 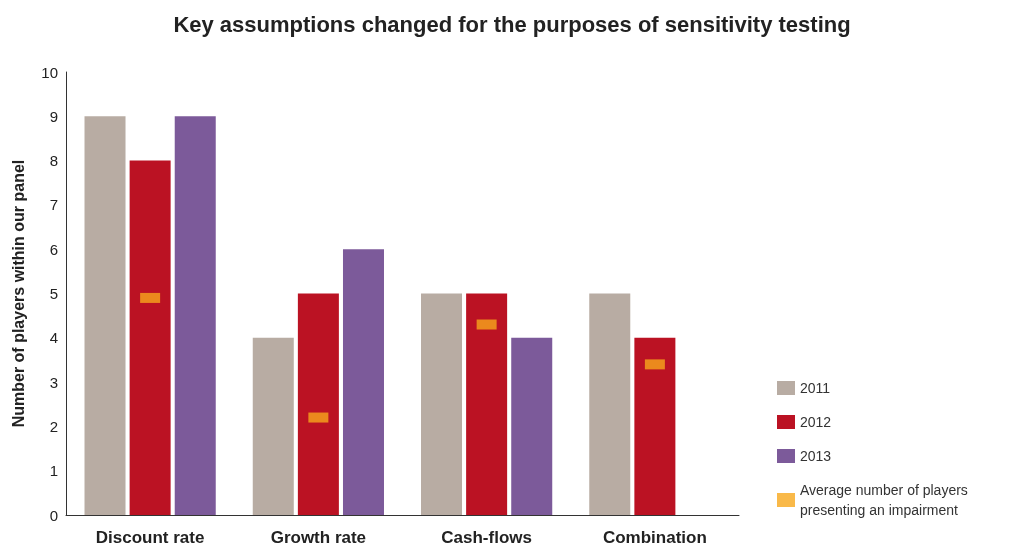 I want to click on y-tick-label: 8, so click(x=53, y=161).